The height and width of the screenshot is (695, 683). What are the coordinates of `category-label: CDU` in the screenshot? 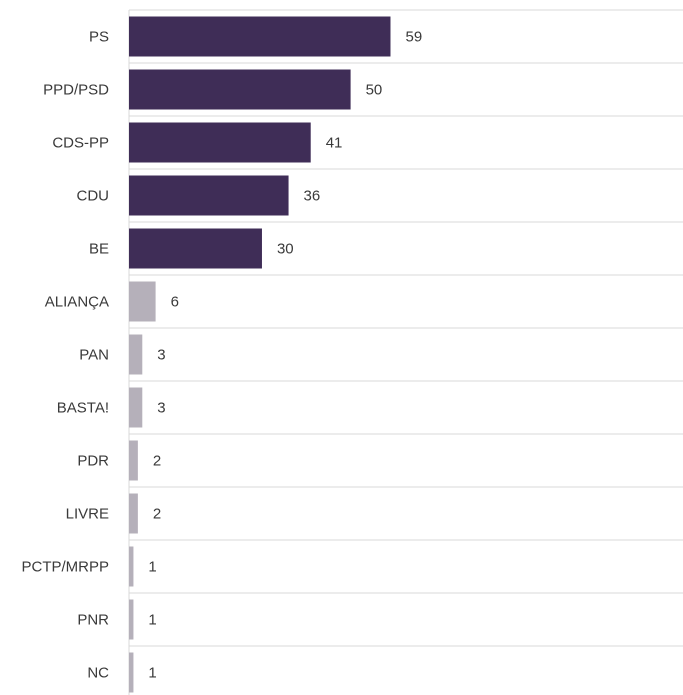 It's located at (93, 196).